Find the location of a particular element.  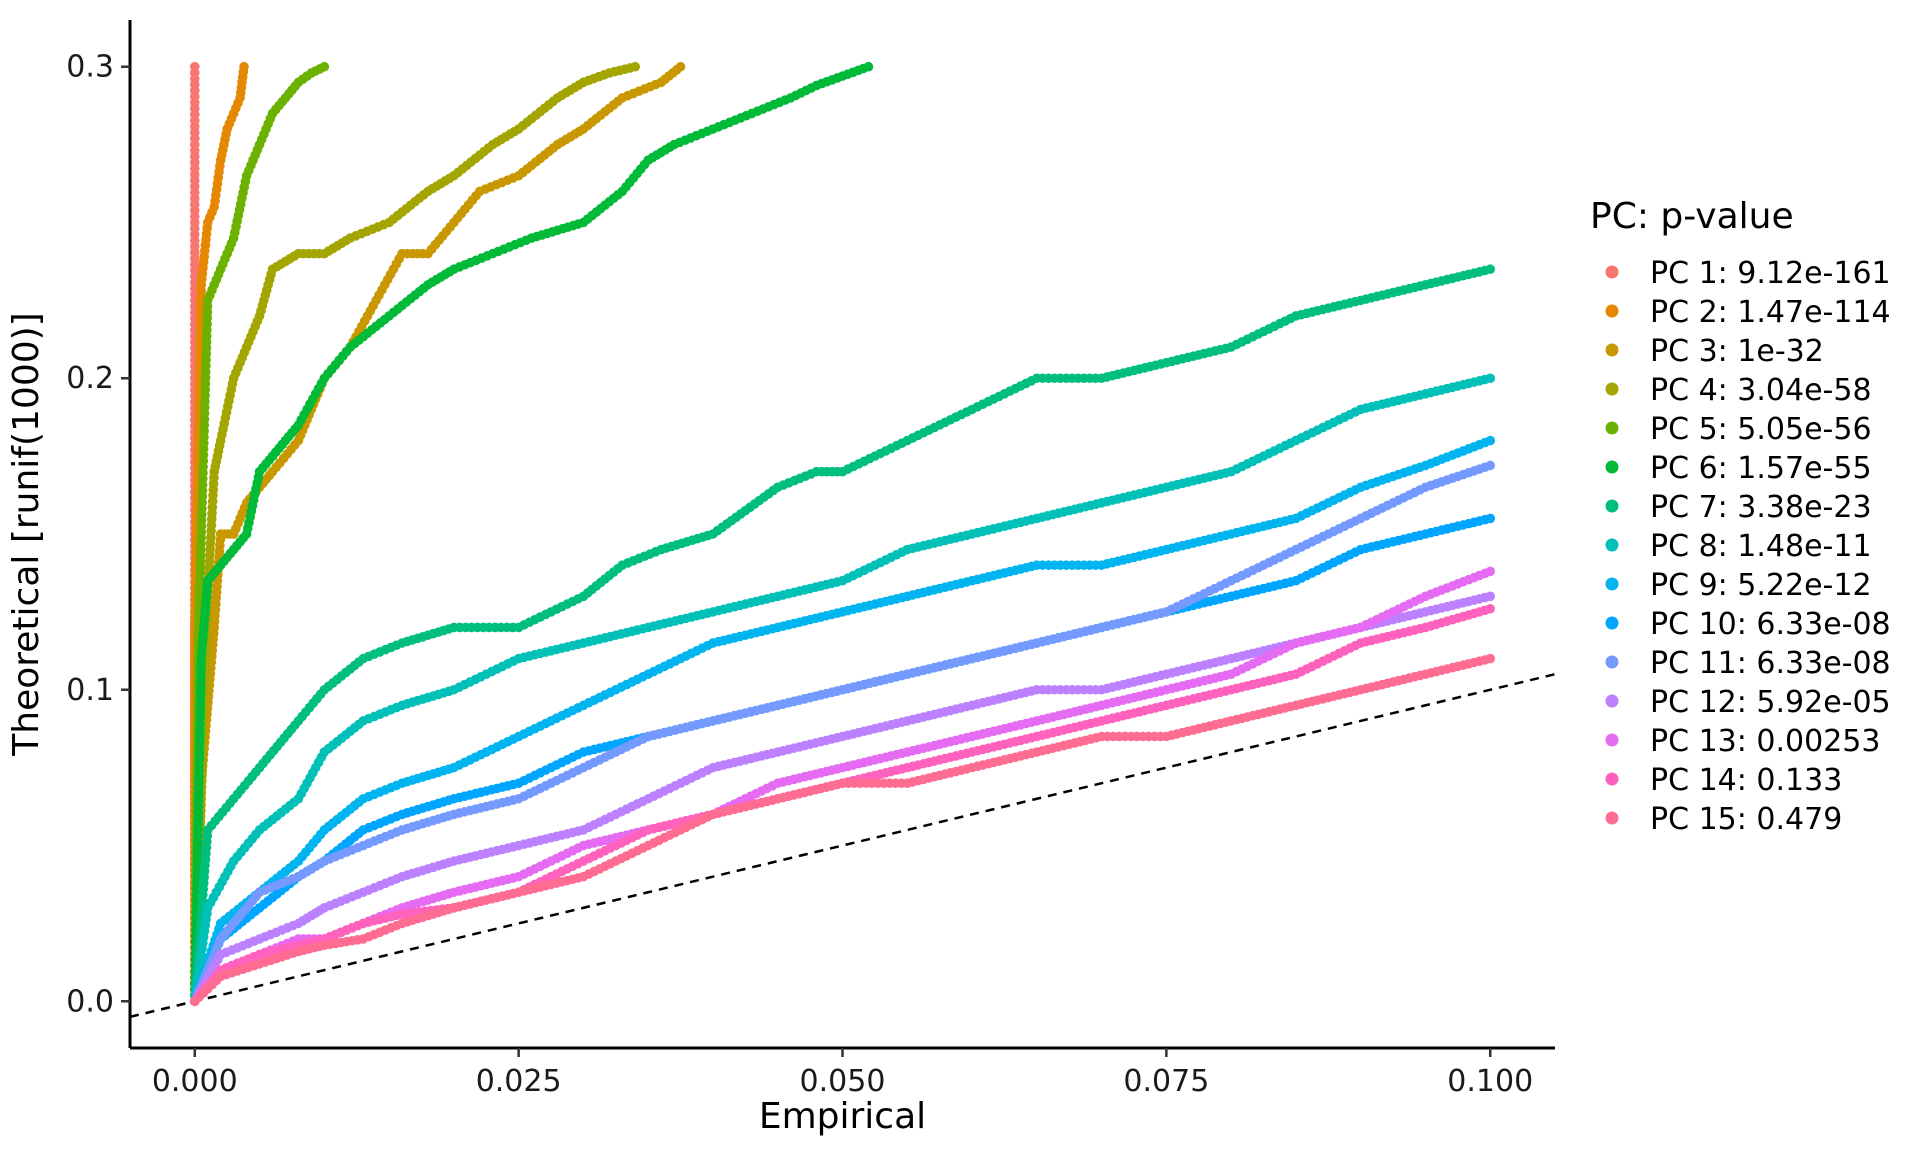

legend-label: PC 7: 3.38e-23 is located at coordinates (1761, 507).